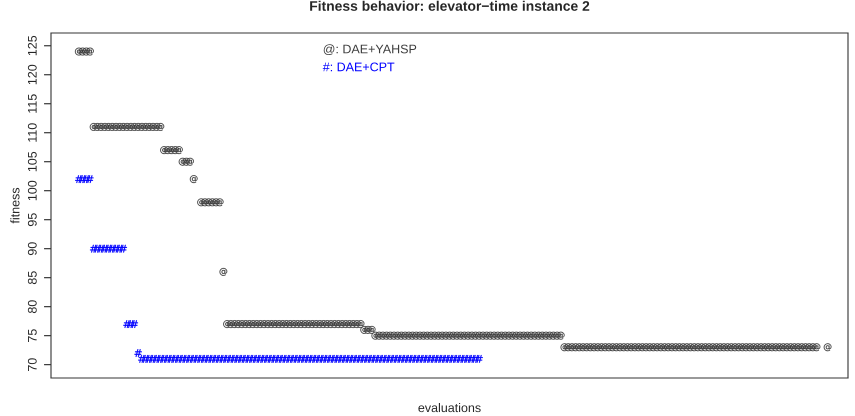  Describe the element at coordinates (32, 74) in the screenshot. I see `y-tick-label: 120` at that location.